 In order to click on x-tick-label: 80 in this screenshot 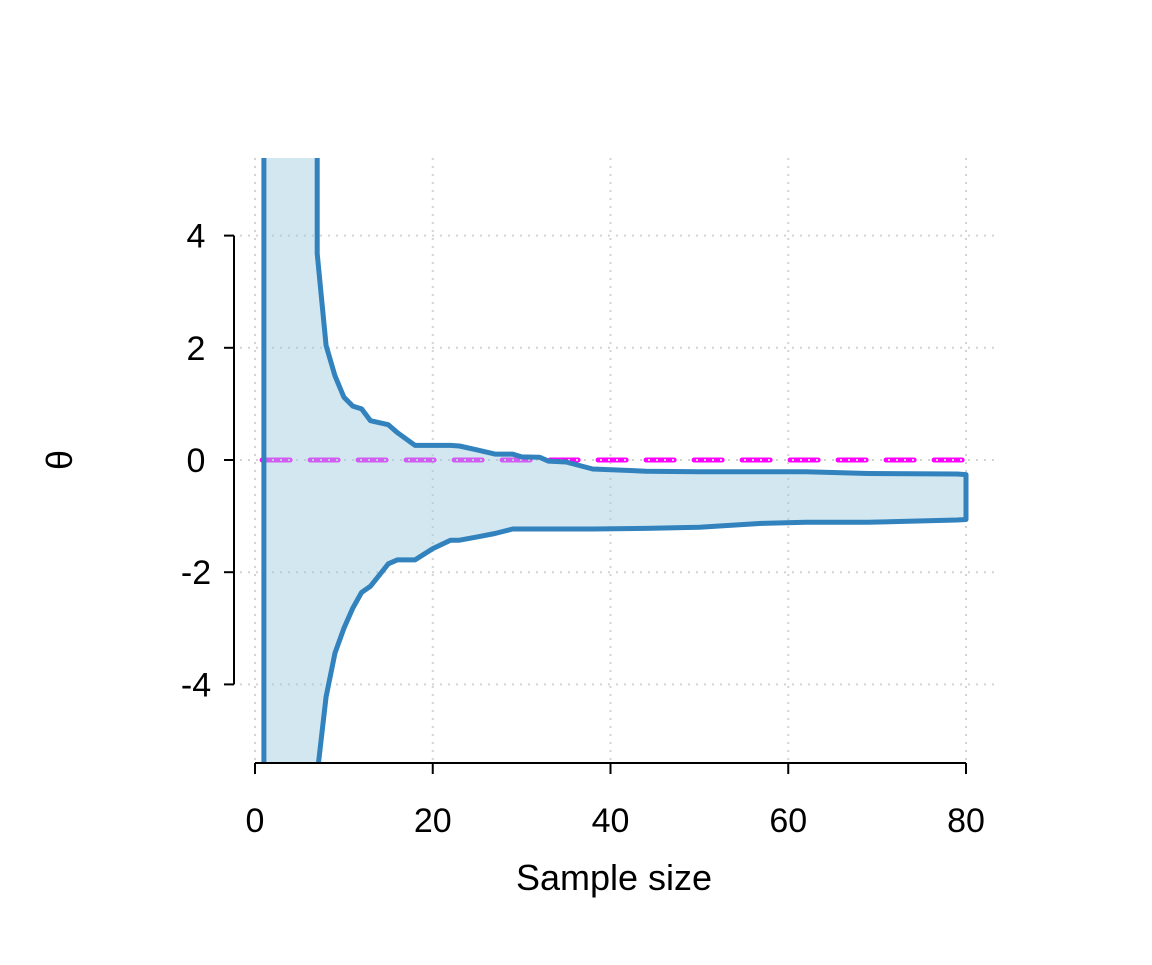, I will do `click(966, 821)`.